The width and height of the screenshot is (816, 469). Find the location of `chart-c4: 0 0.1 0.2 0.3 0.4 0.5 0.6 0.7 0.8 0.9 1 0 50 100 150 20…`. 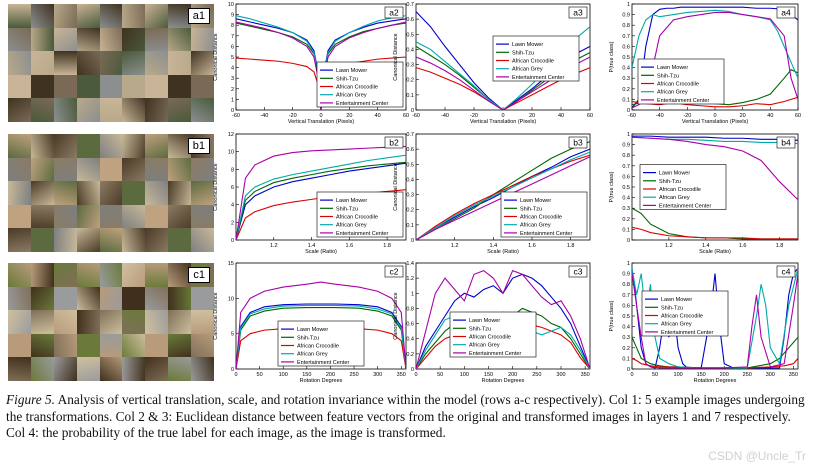

chart-c4: 0 0.1 0.2 0.3 0.4 0.5 0.6 0.7 0.8 0.9 1 0 50 100 150 20… is located at coordinates (704, 322).